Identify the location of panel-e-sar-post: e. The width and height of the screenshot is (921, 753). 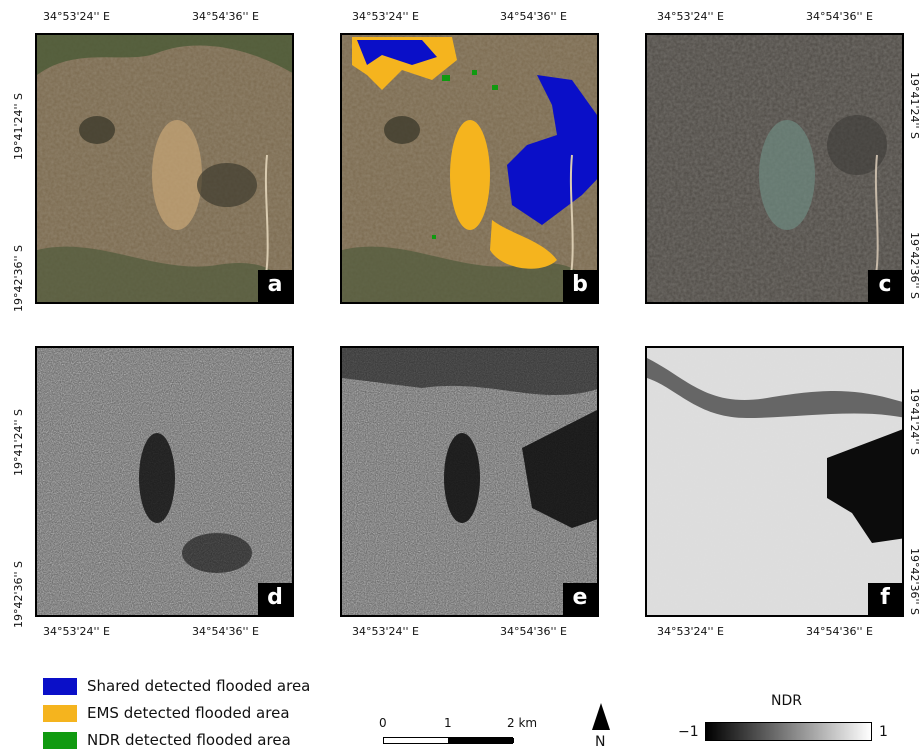
(469, 481).